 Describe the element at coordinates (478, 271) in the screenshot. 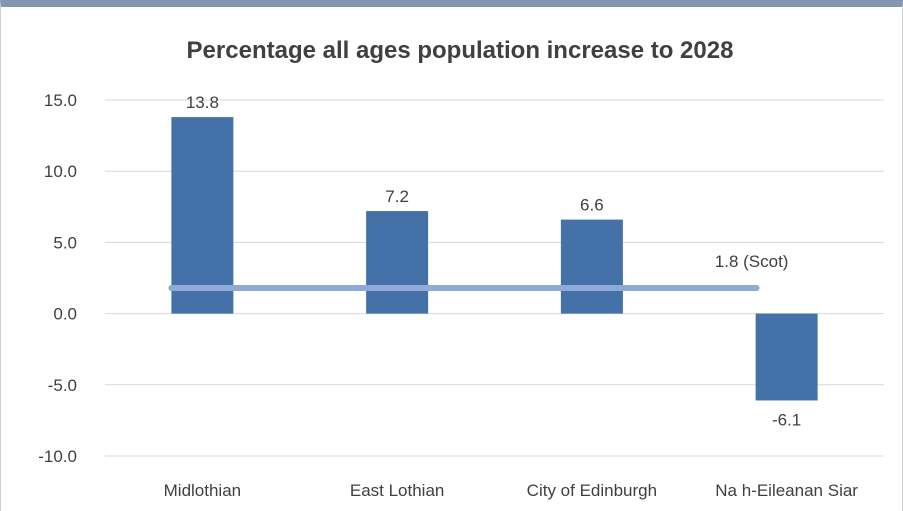

I see `scotland-reference: 1.8 (Scot)` at that location.